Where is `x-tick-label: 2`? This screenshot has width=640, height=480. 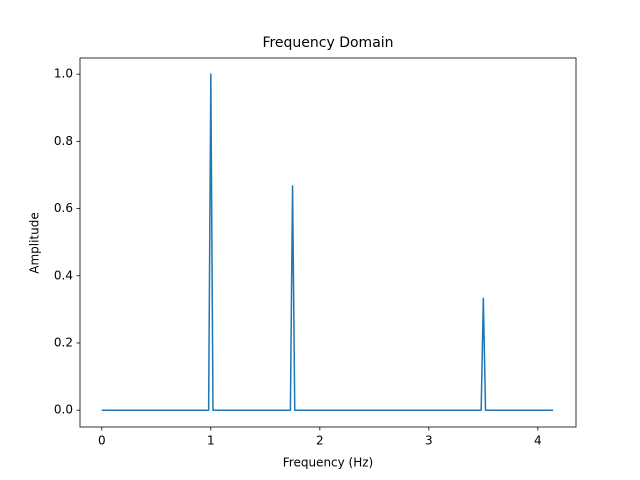 x-tick-label: 2 is located at coordinates (320, 441).